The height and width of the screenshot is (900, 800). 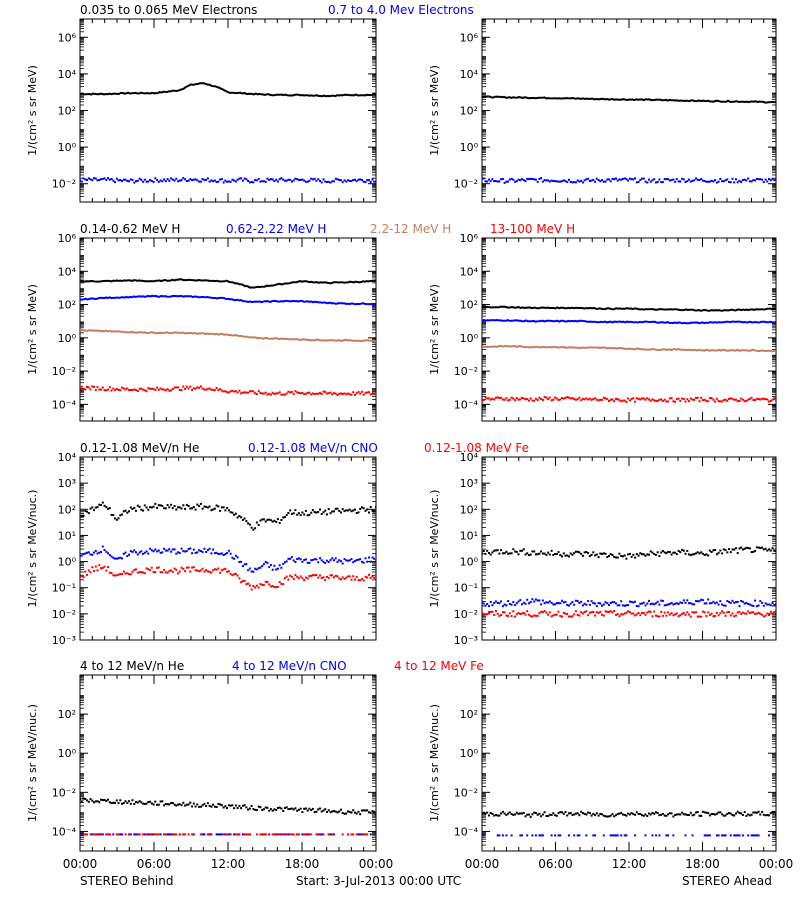 What do you see at coordinates (228, 283) in the screenshot?
I see `series-line` at bounding box center [228, 283].